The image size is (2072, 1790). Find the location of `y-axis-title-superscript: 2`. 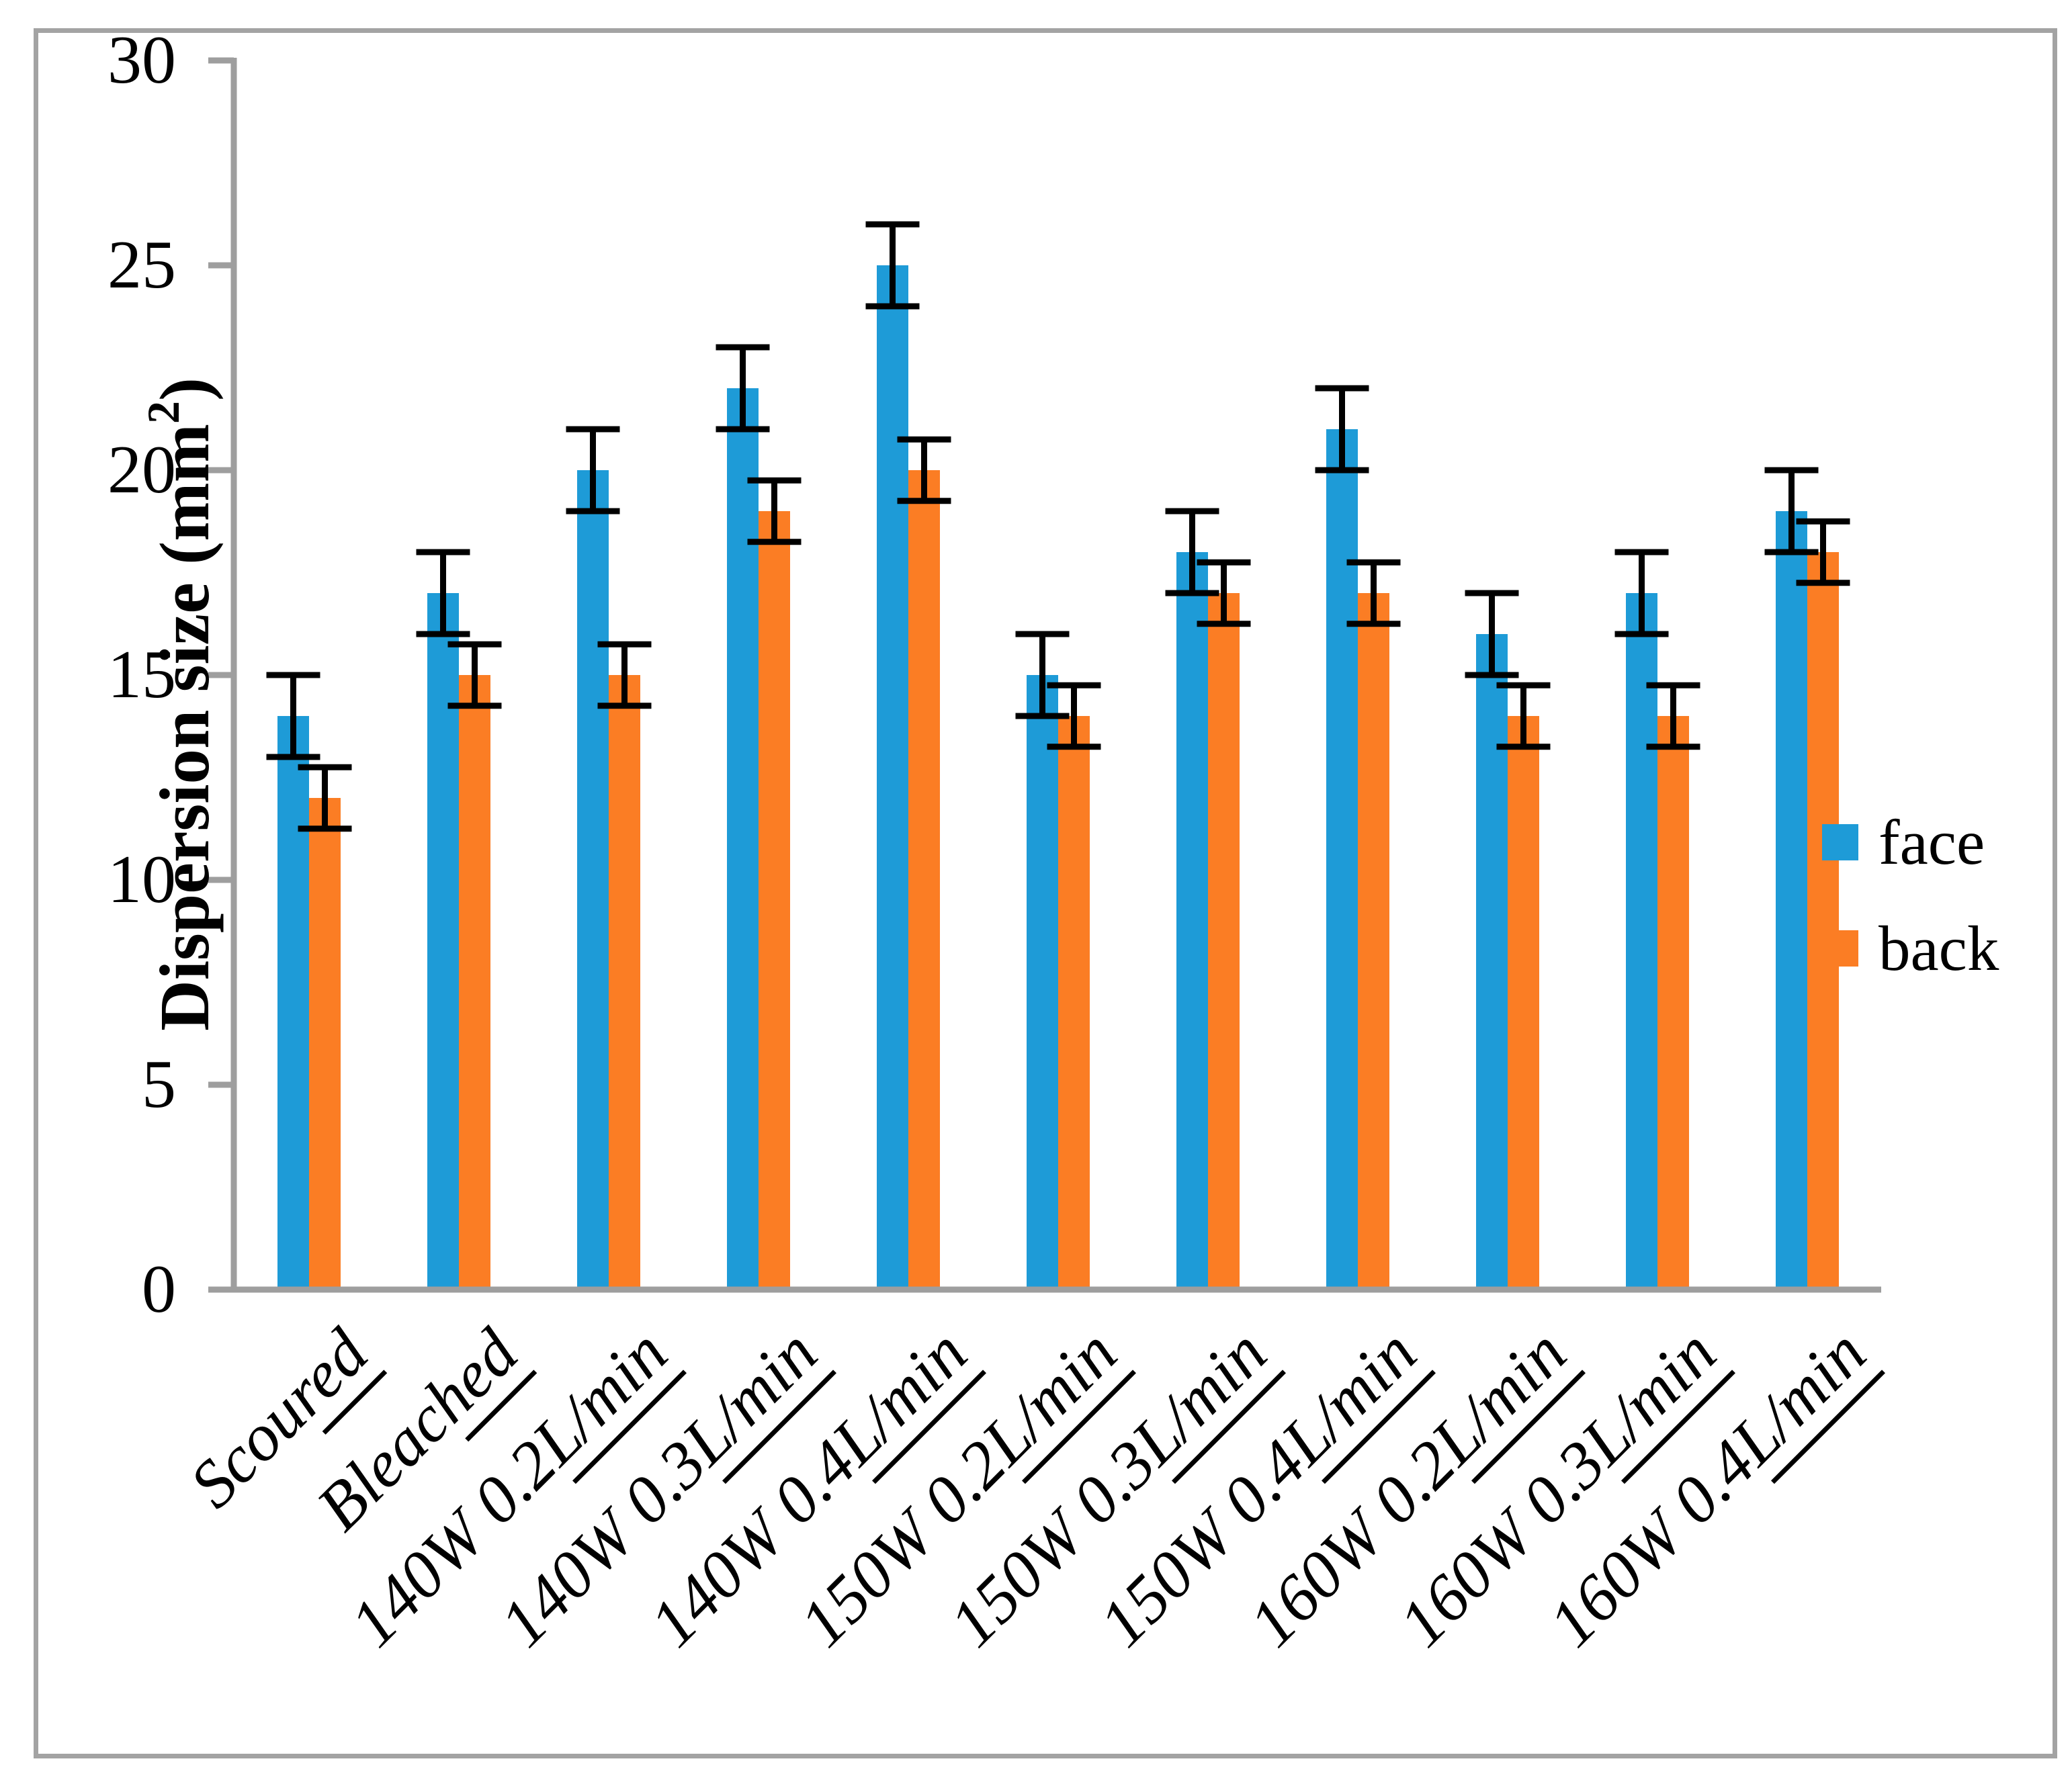

y-axis-title-superscript: 2 is located at coordinates (163, 412).